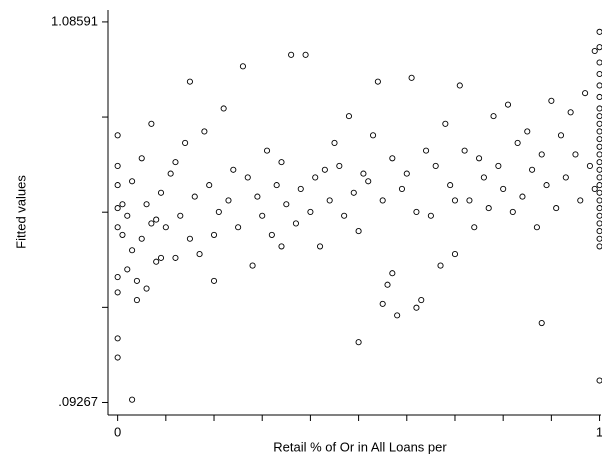  Describe the element at coordinates (20, 212) in the screenshot. I see `y-axis-label: Fitted values` at that location.